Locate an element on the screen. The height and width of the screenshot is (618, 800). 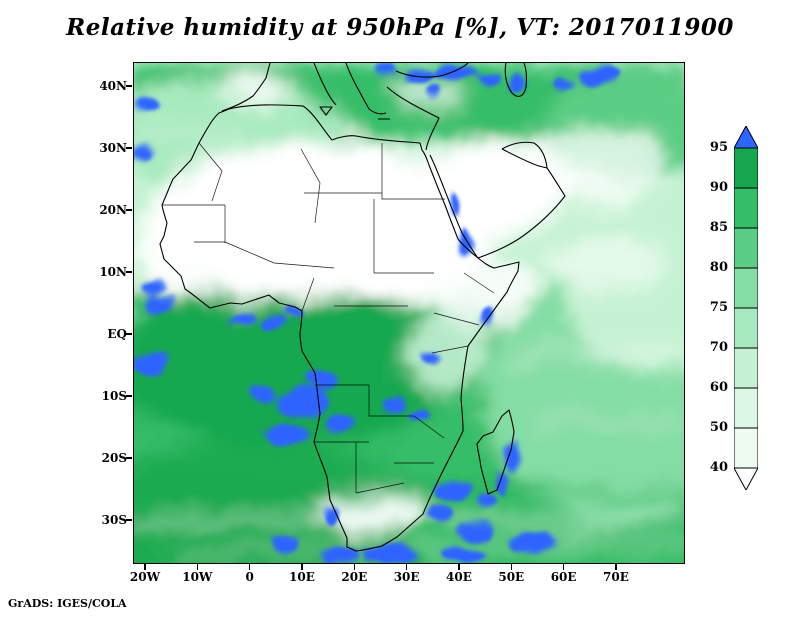
colorbar-wrap is located at coordinates (746, 308).